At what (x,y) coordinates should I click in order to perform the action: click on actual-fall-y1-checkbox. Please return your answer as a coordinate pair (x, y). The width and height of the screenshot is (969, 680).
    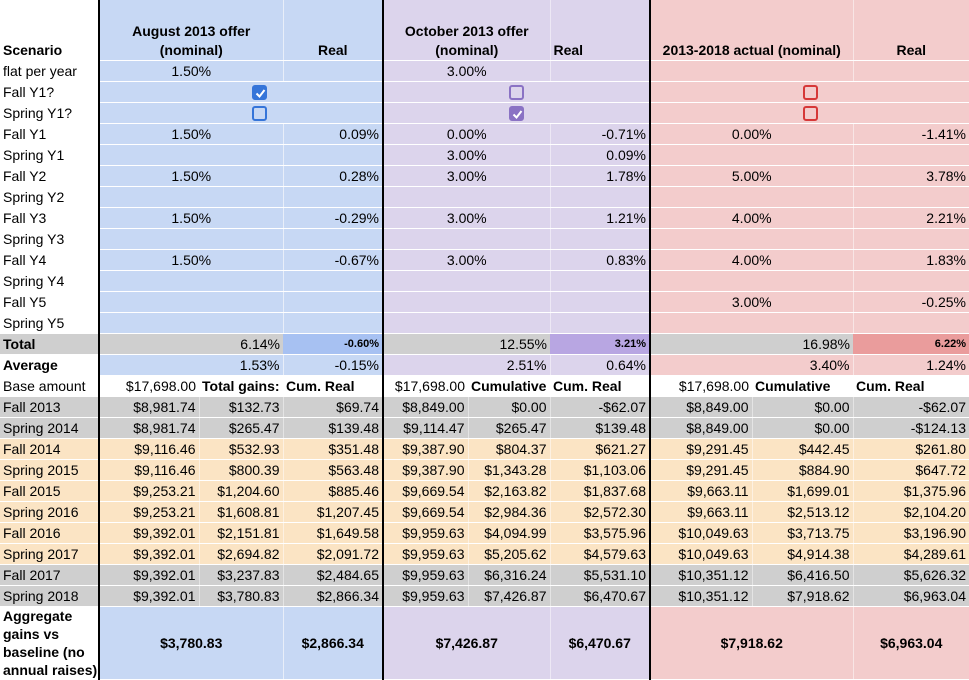
    Looking at the image, I should click on (810, 93).